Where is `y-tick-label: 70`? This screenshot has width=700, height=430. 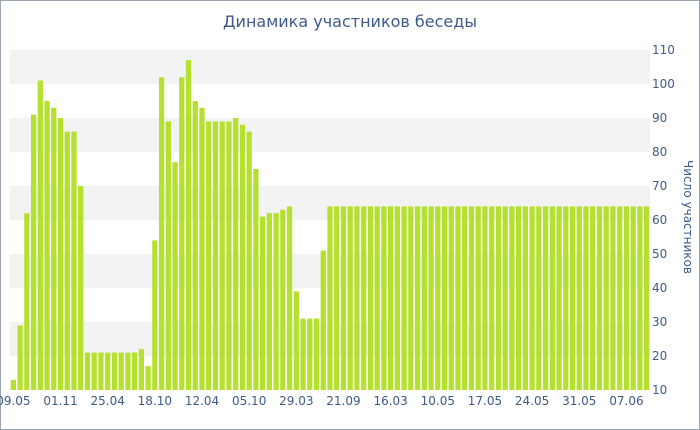 y-tick-label: 70 is located at coordinates (659, 186).